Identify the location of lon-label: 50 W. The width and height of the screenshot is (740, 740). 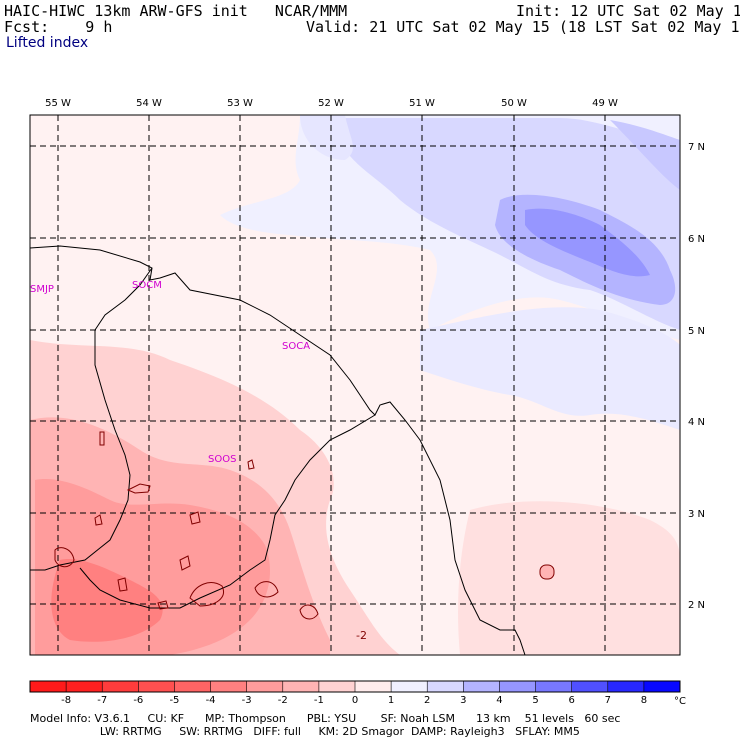
(514, 103).